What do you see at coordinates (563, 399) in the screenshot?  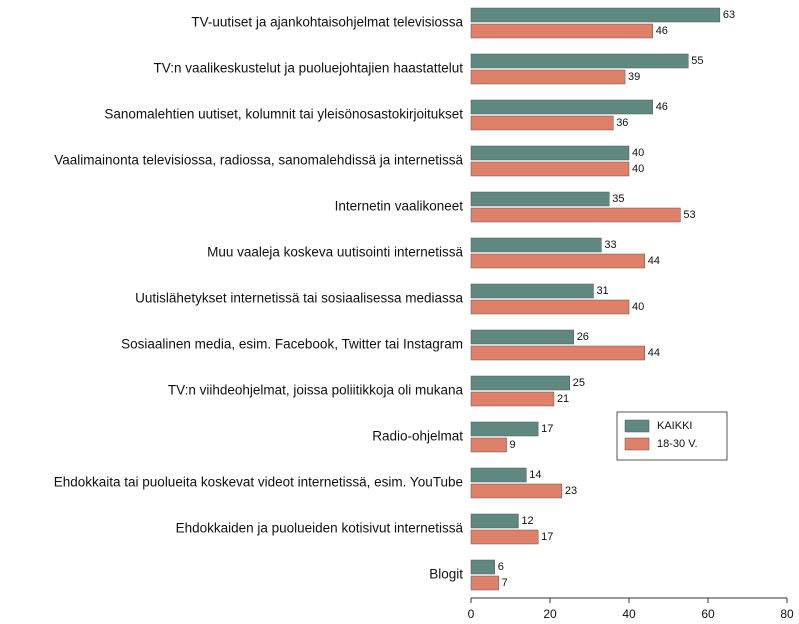 I see `value-label: 21` at bounding box center [563, 399].